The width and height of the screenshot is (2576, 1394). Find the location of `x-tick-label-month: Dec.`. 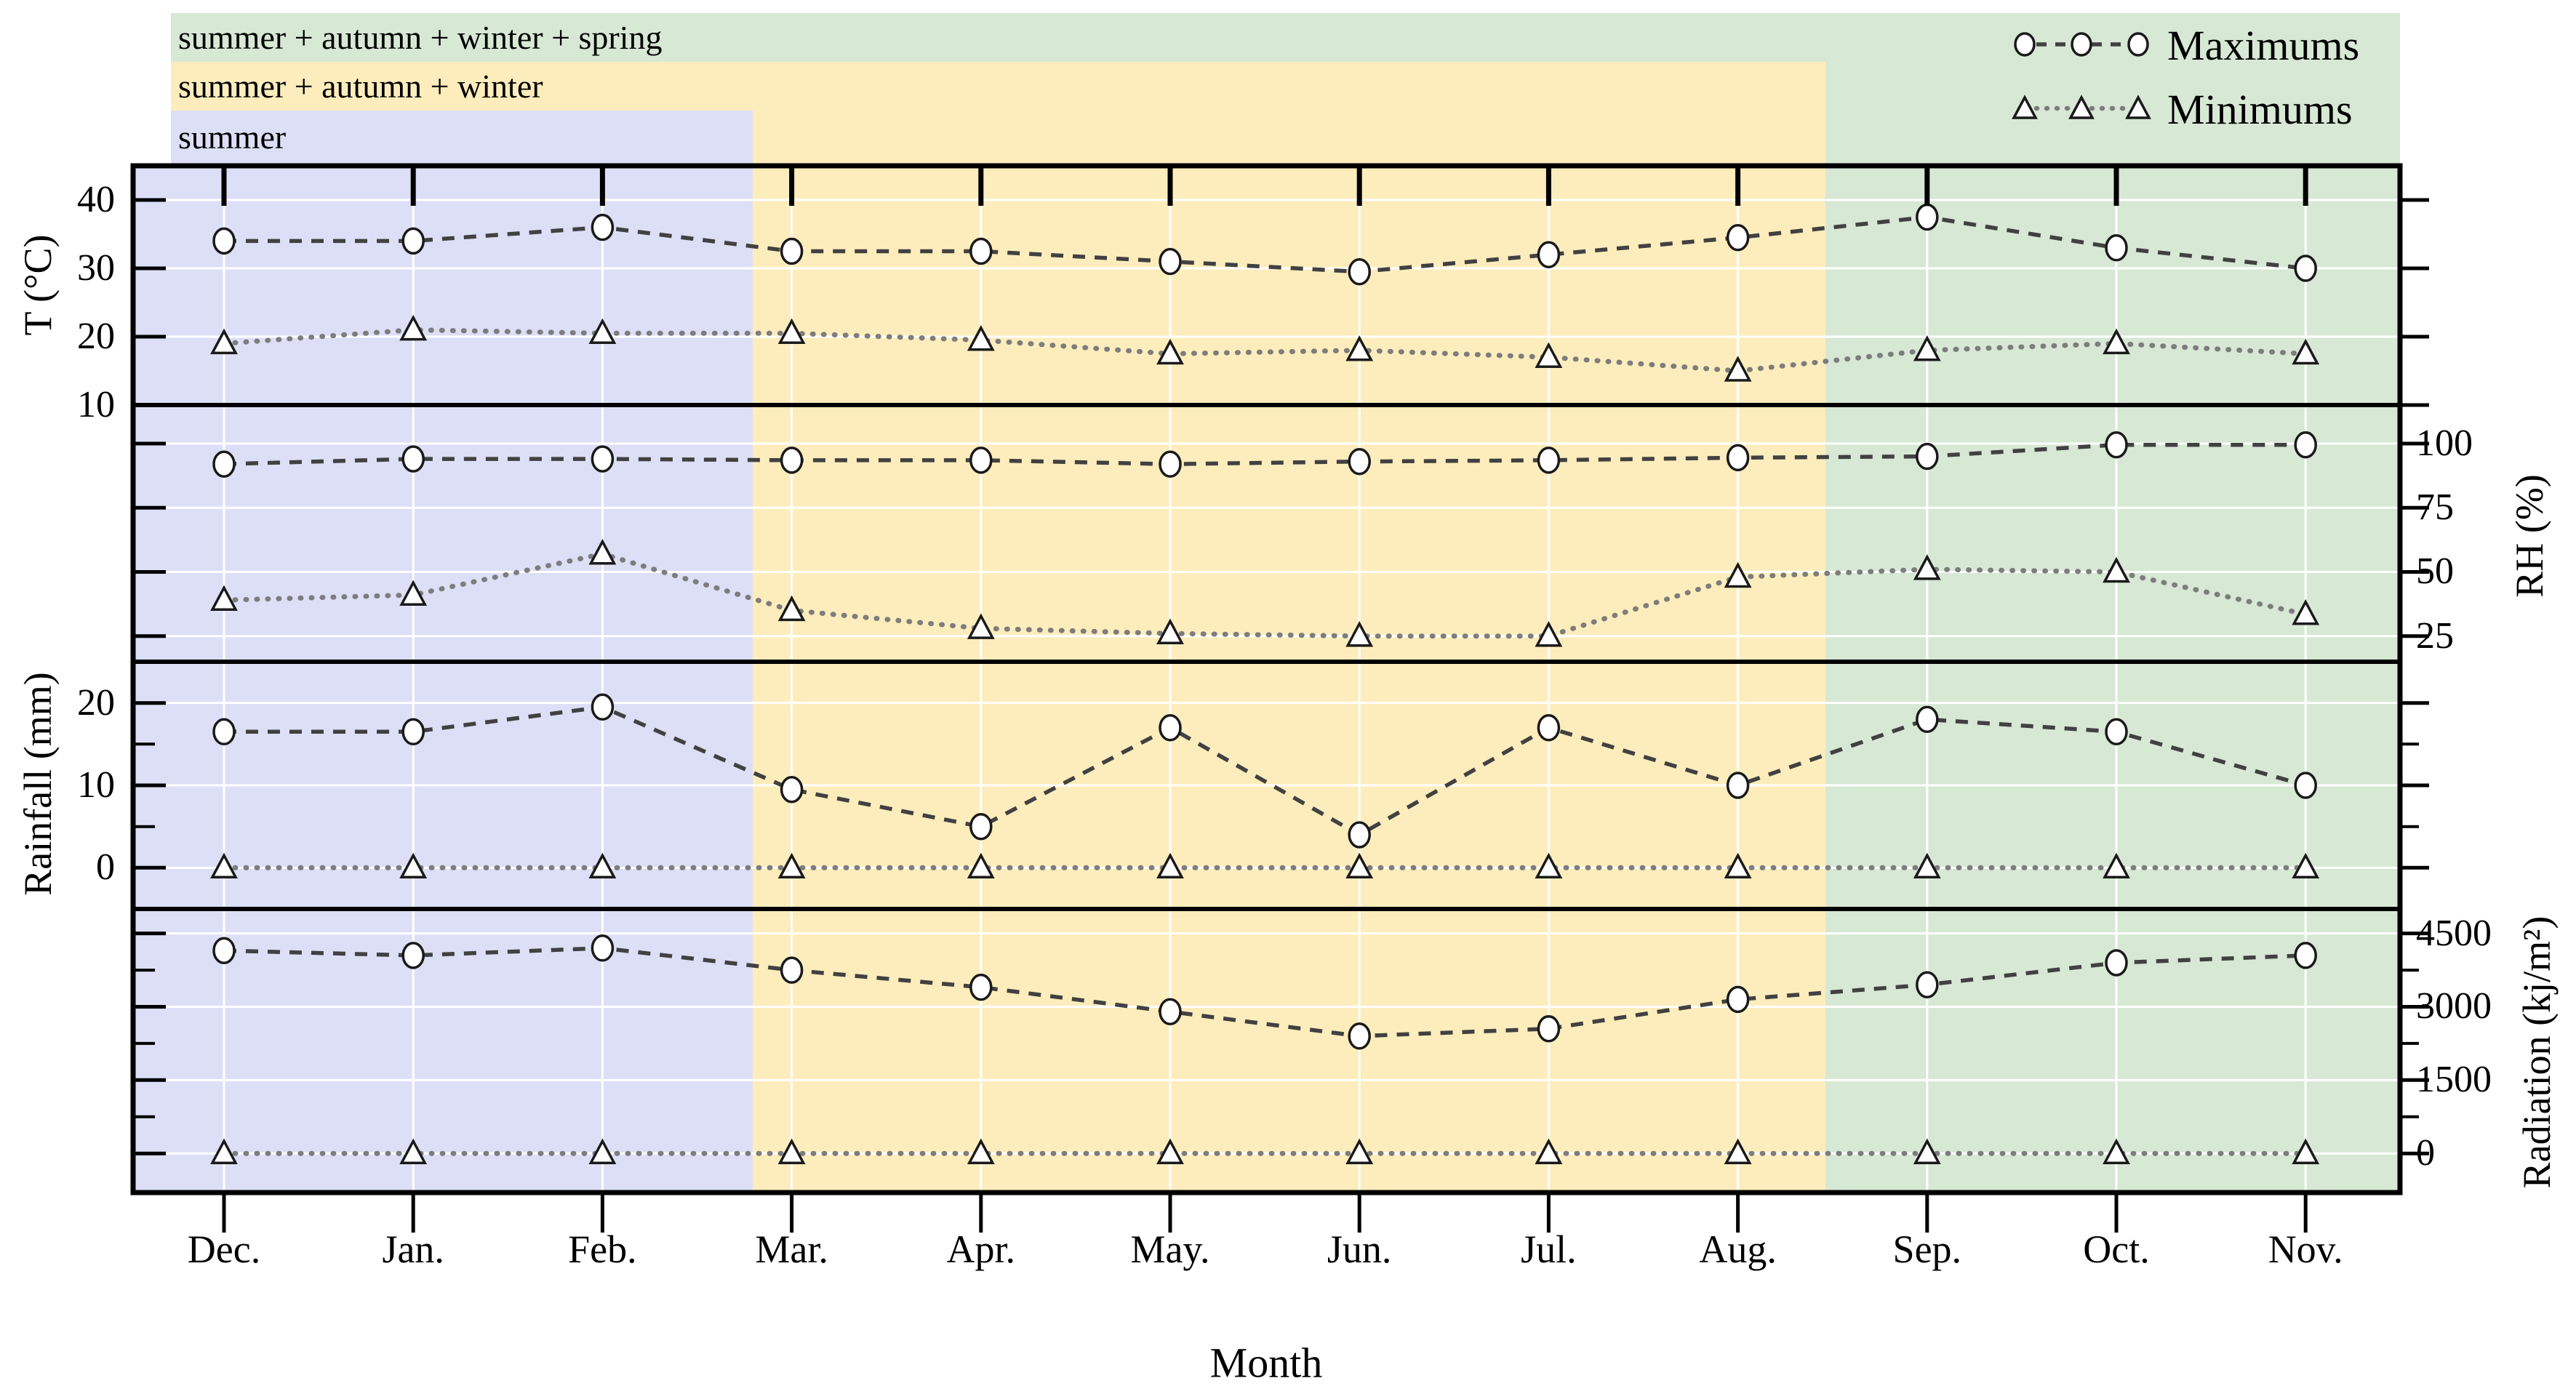

x-tick-label-month: Dec. is located at coordinates (224, 1249).